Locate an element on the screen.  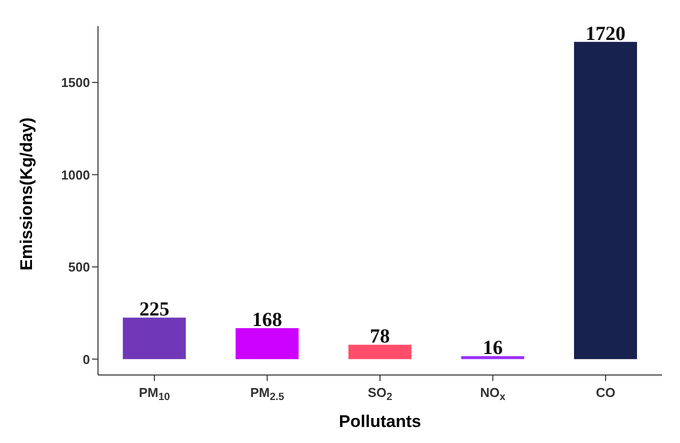
x-axis-title: Pollutants is located at coordinates (380, 421).